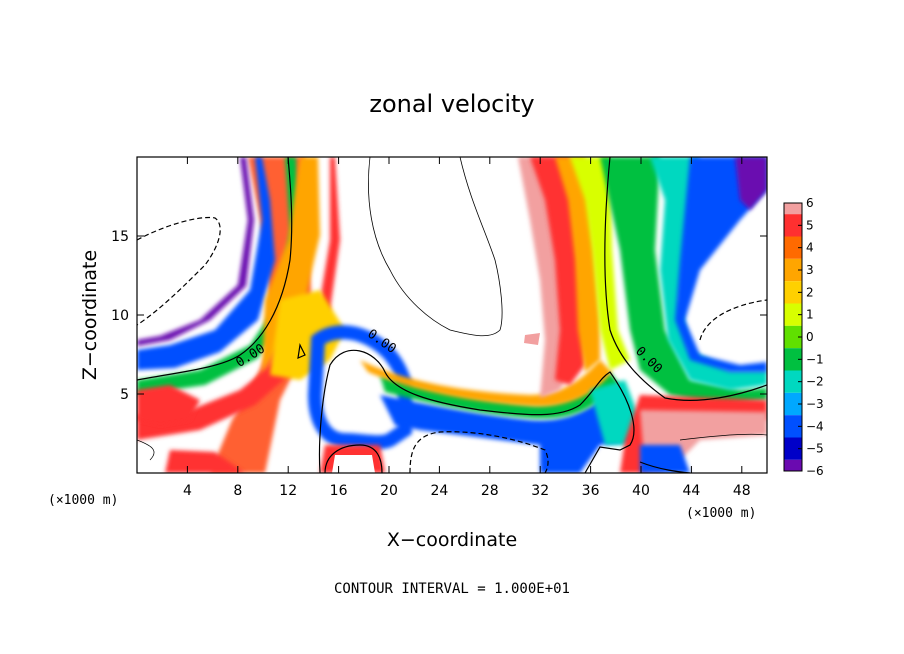  I want to click on colorbar-tick-label: 2, so click(810, 292).